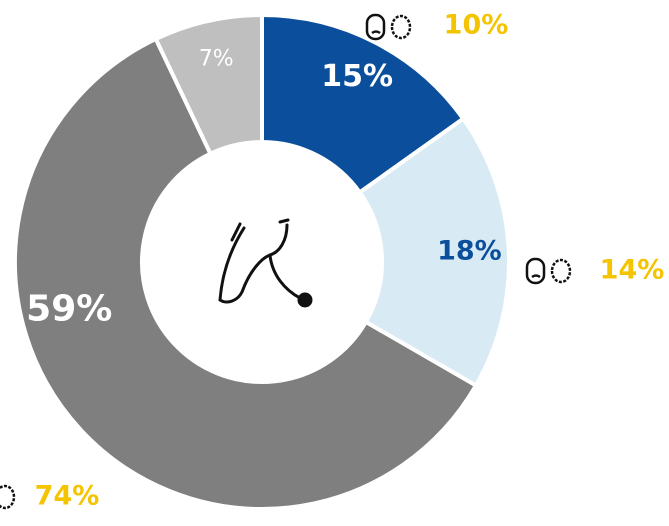 The image size is (669, 526). I want to click on annotation: 14%, so click(632, 270).